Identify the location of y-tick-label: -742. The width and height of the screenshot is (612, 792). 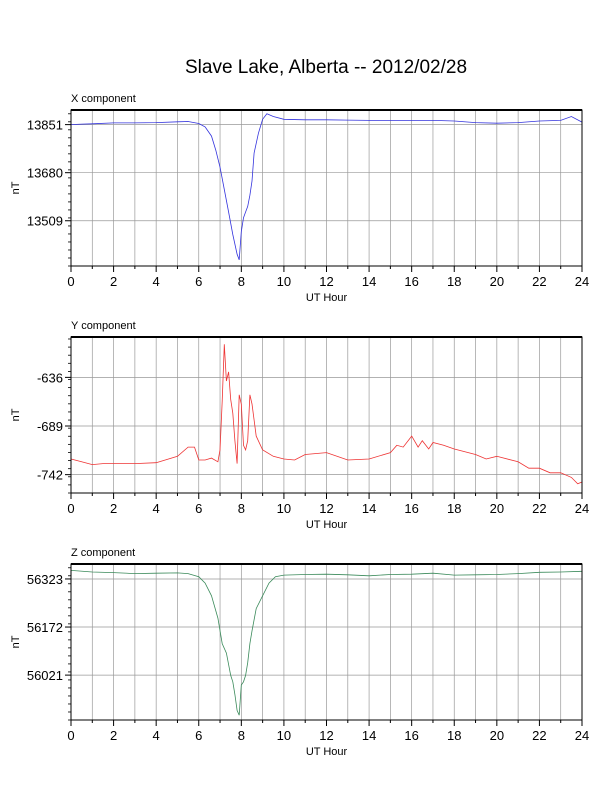
(50, 475).